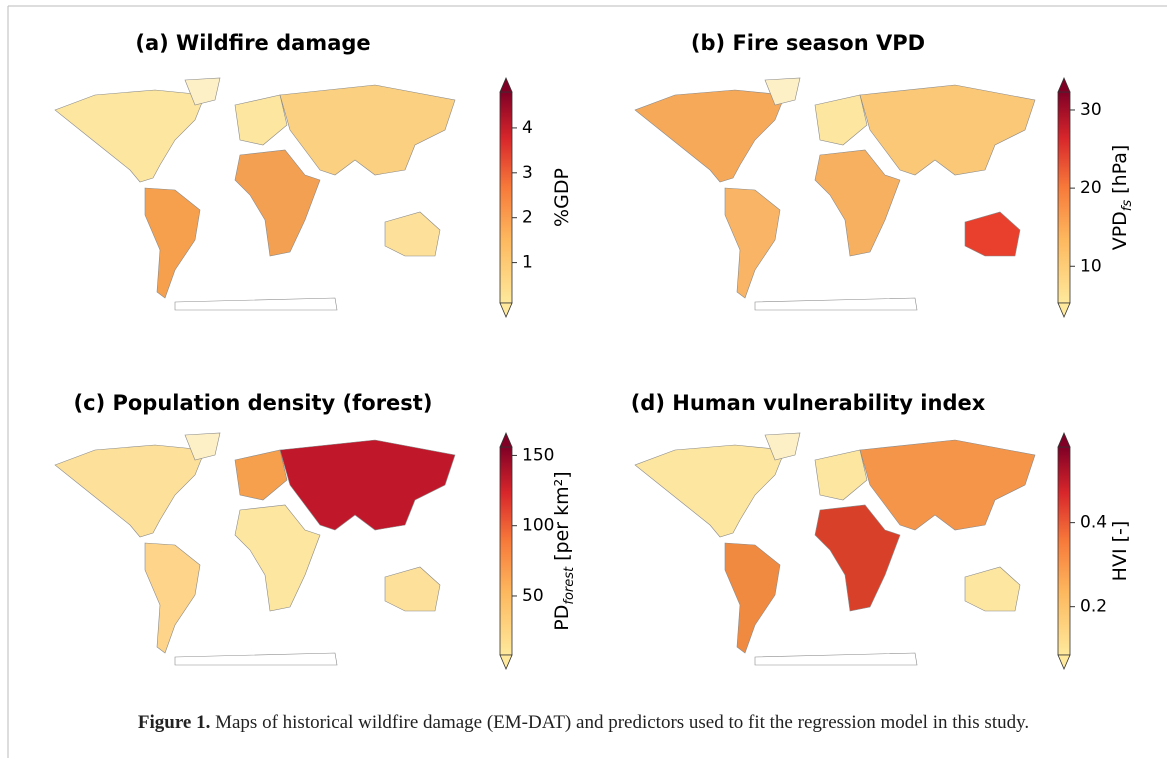 This screenshot has height=758, width=1167. Describe the element at coordinates (538, 455) in the screenshot. I see `colorbar-tick-label: 150` at that location.